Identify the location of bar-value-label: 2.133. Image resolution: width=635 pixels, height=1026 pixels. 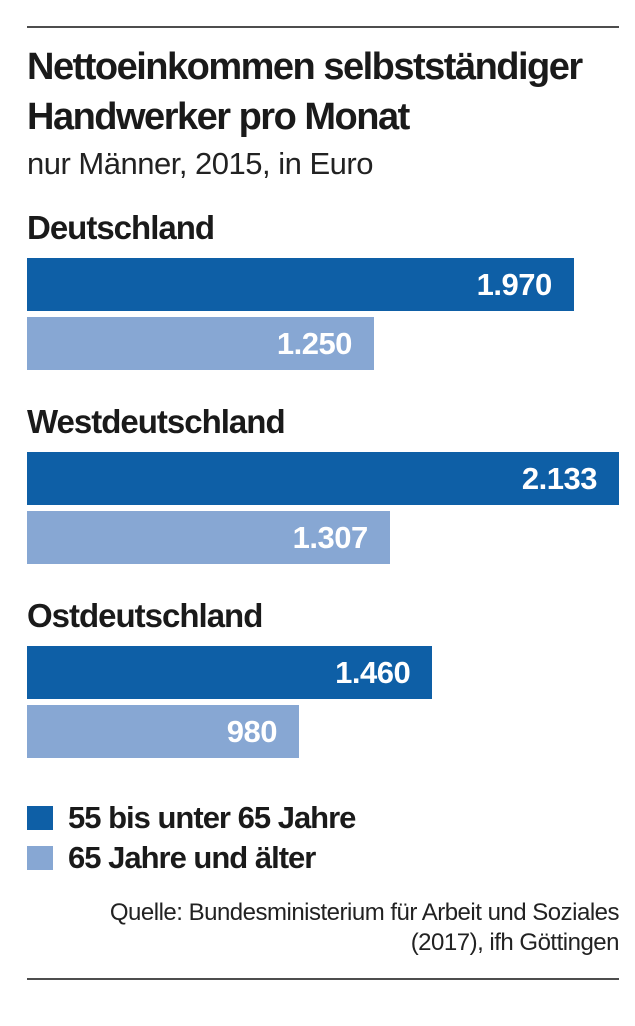
(559, 478).